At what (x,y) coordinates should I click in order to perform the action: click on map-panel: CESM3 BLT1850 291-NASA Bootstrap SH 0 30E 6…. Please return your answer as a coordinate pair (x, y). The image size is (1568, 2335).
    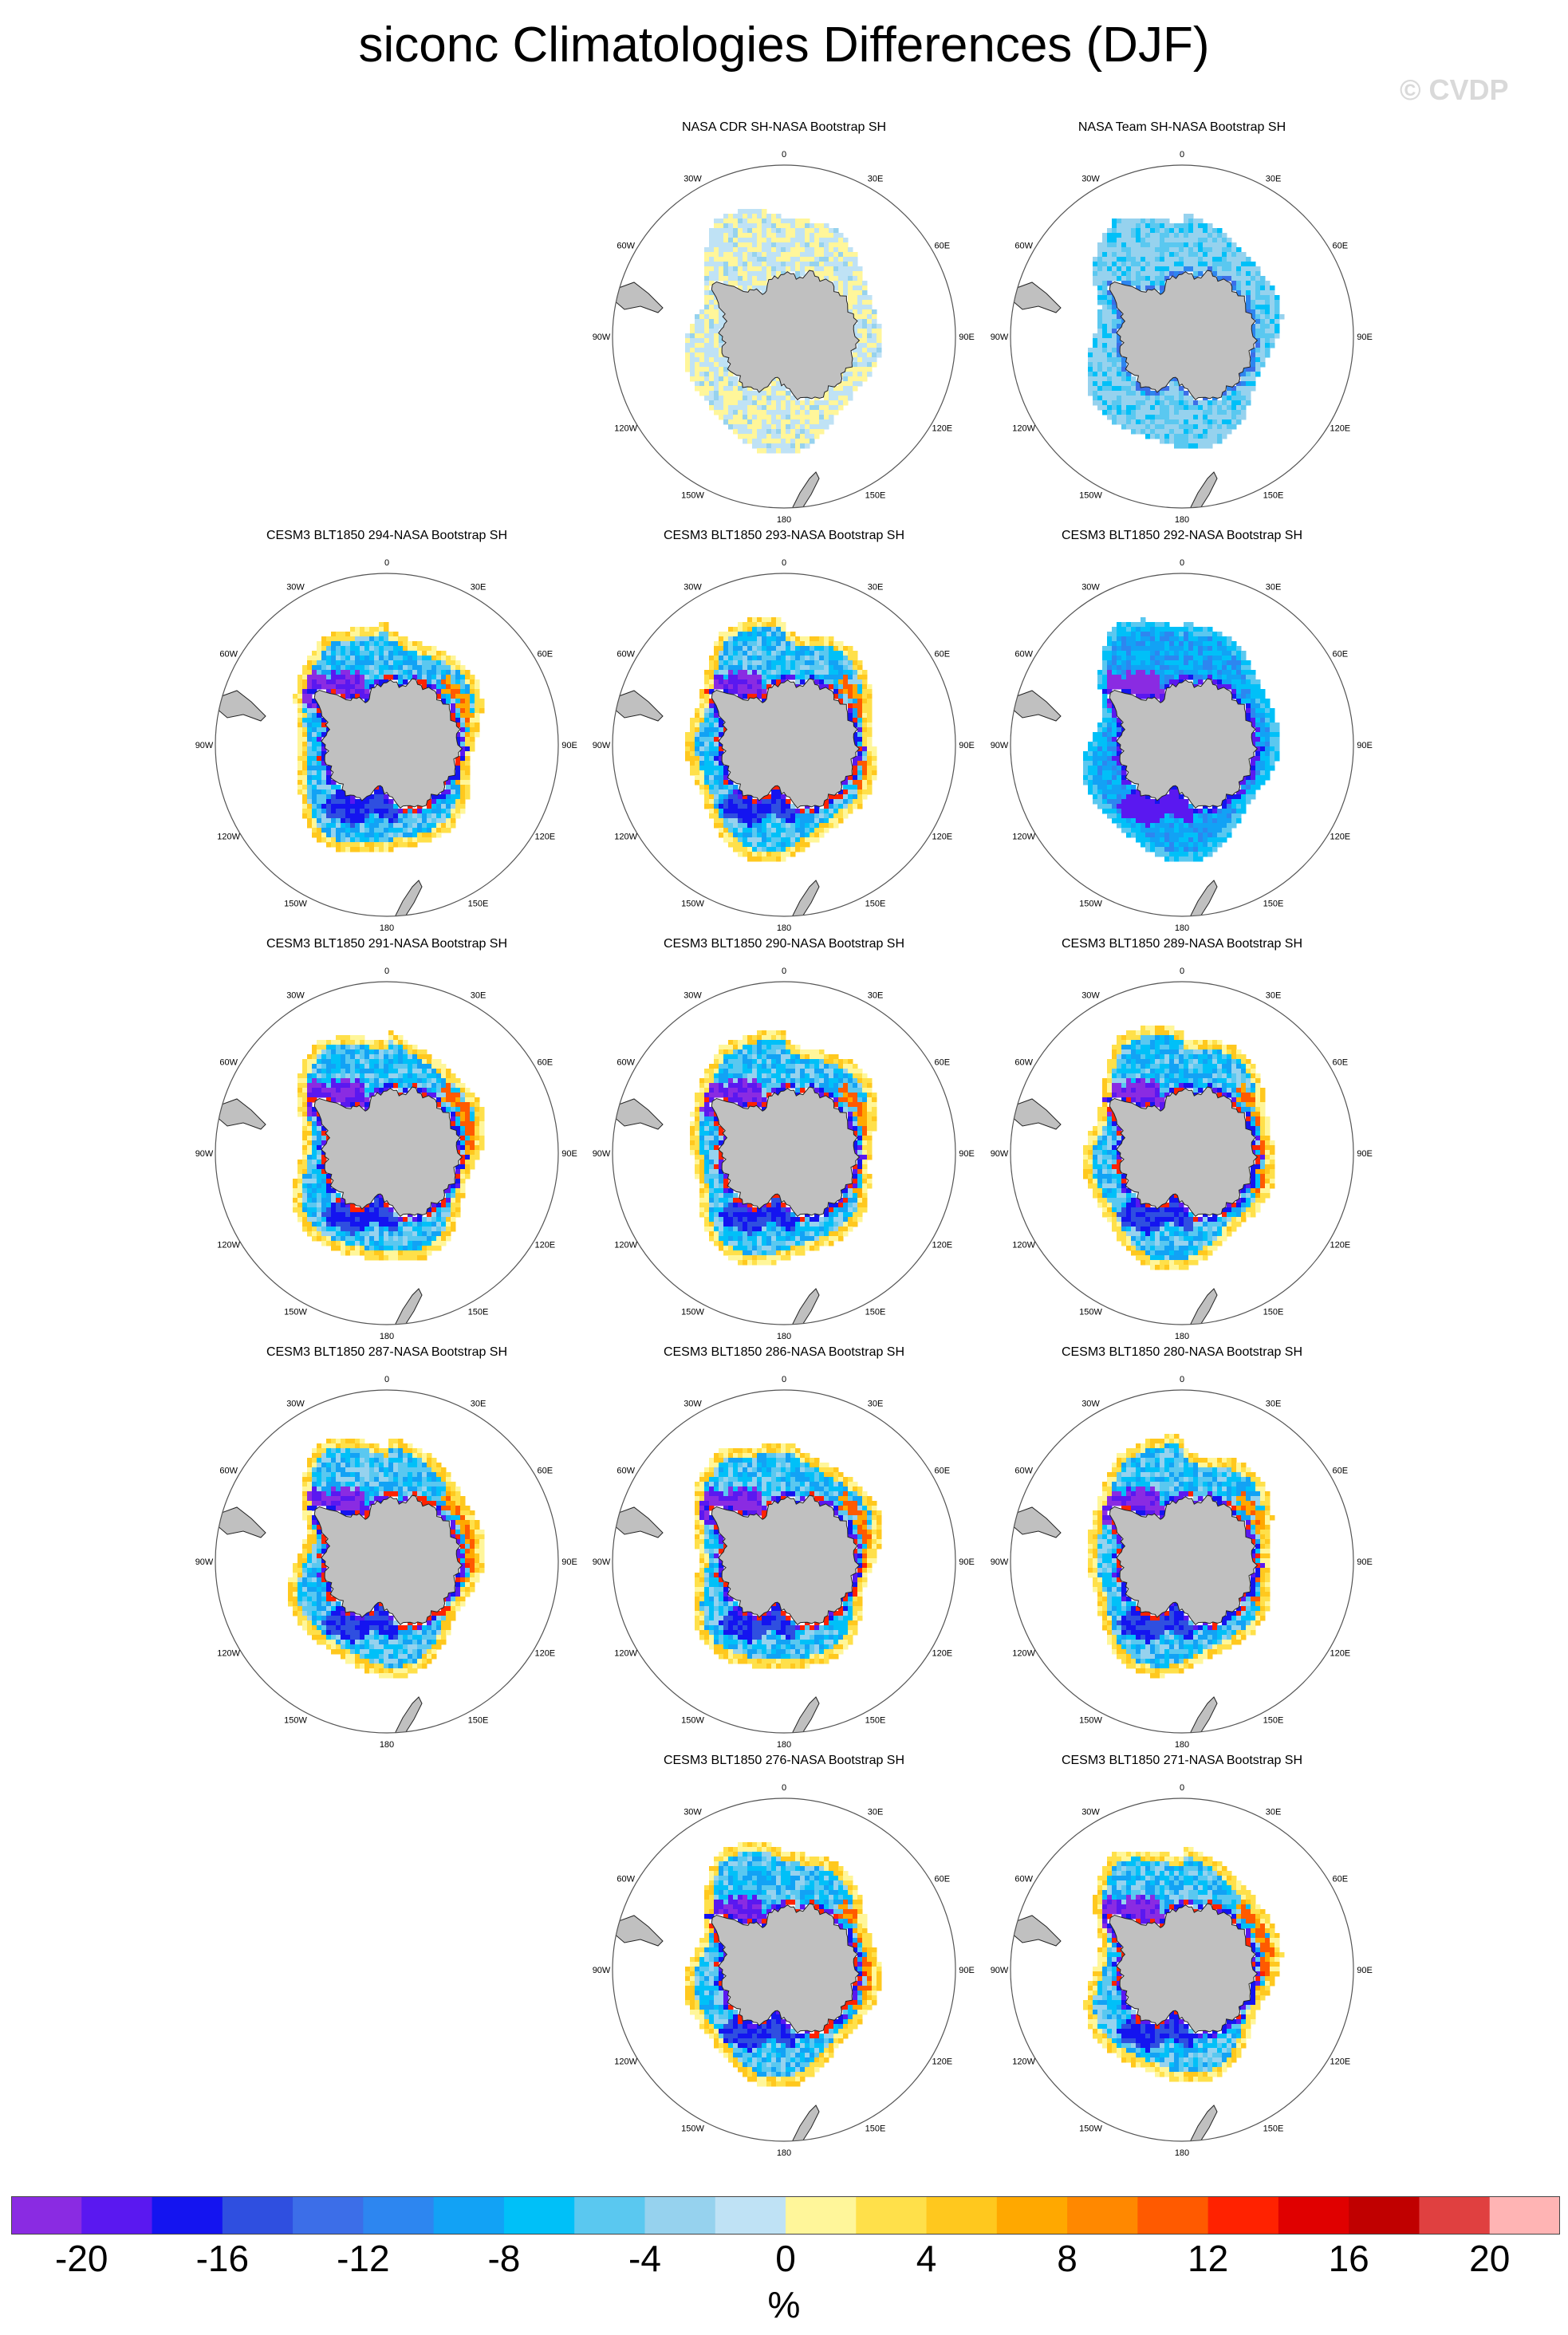
    Looking at the image, I should click on (386, 1143).